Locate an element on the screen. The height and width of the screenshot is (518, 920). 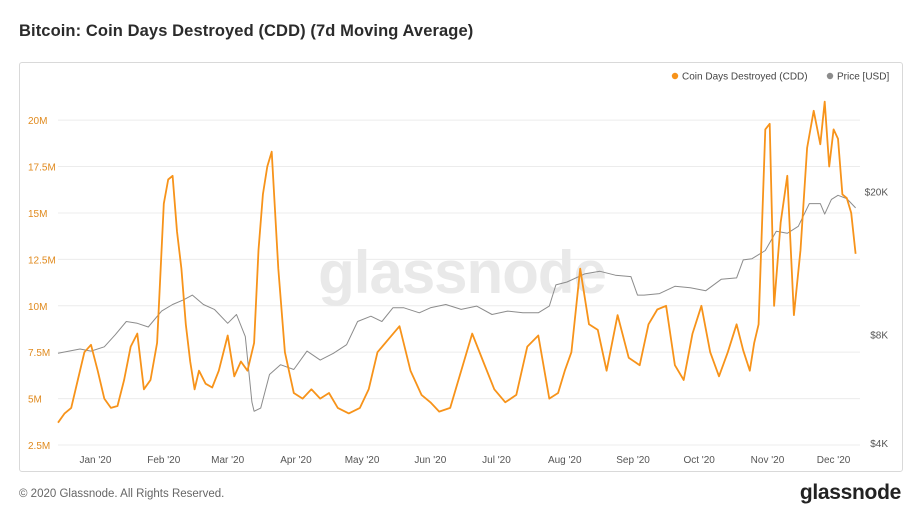
x-tick-label: Sep '20 is located at coordinates (633, 460).